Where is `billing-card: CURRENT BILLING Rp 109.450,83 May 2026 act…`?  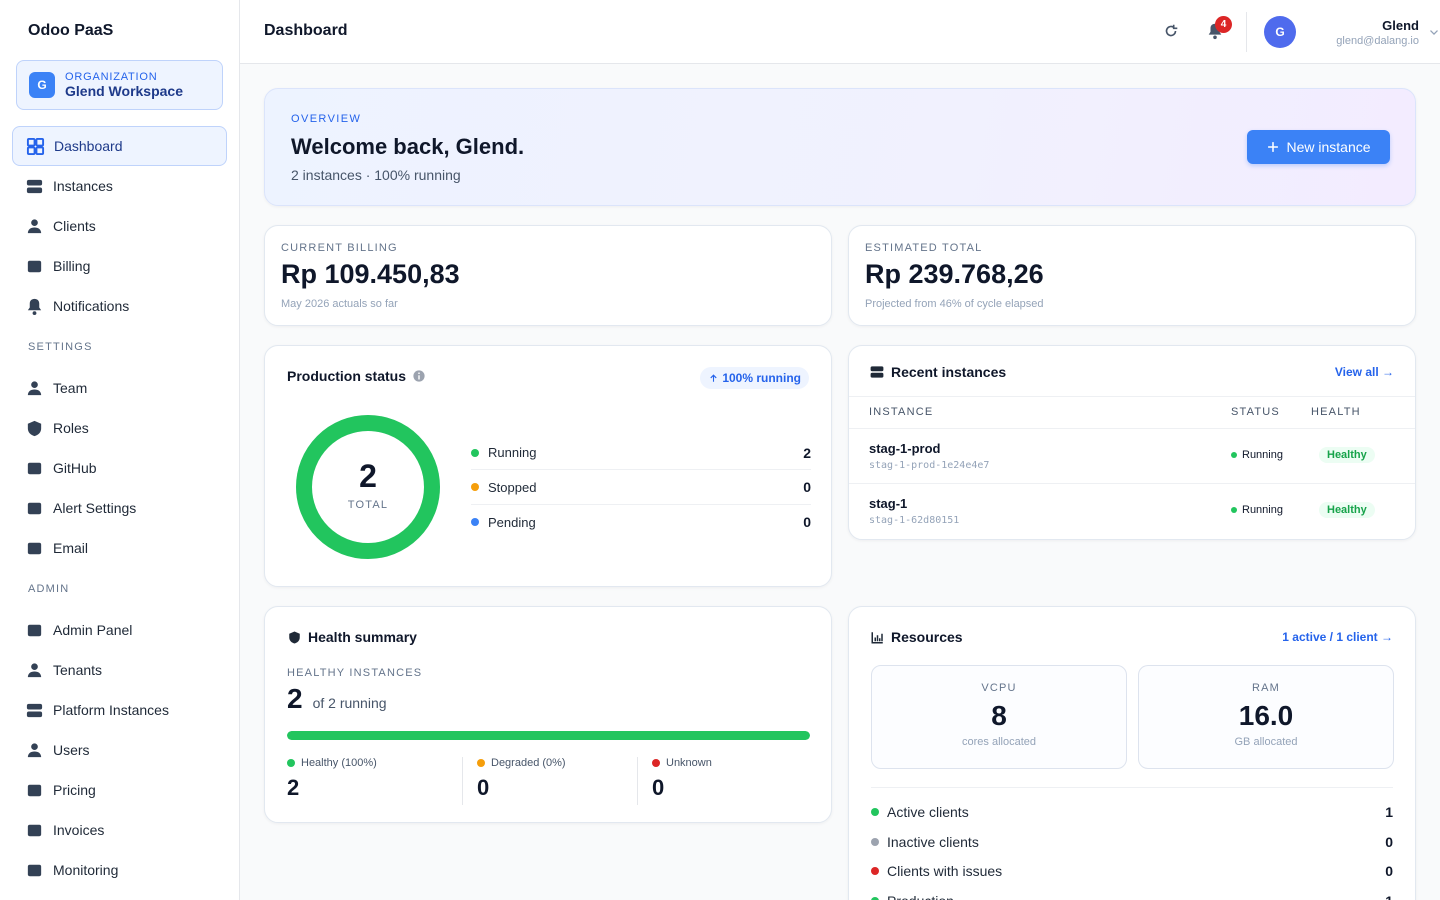
billing-card: CURRENT BILLING Rp 109.450,83 May 2026 act… is located at coordinates (548, 275).